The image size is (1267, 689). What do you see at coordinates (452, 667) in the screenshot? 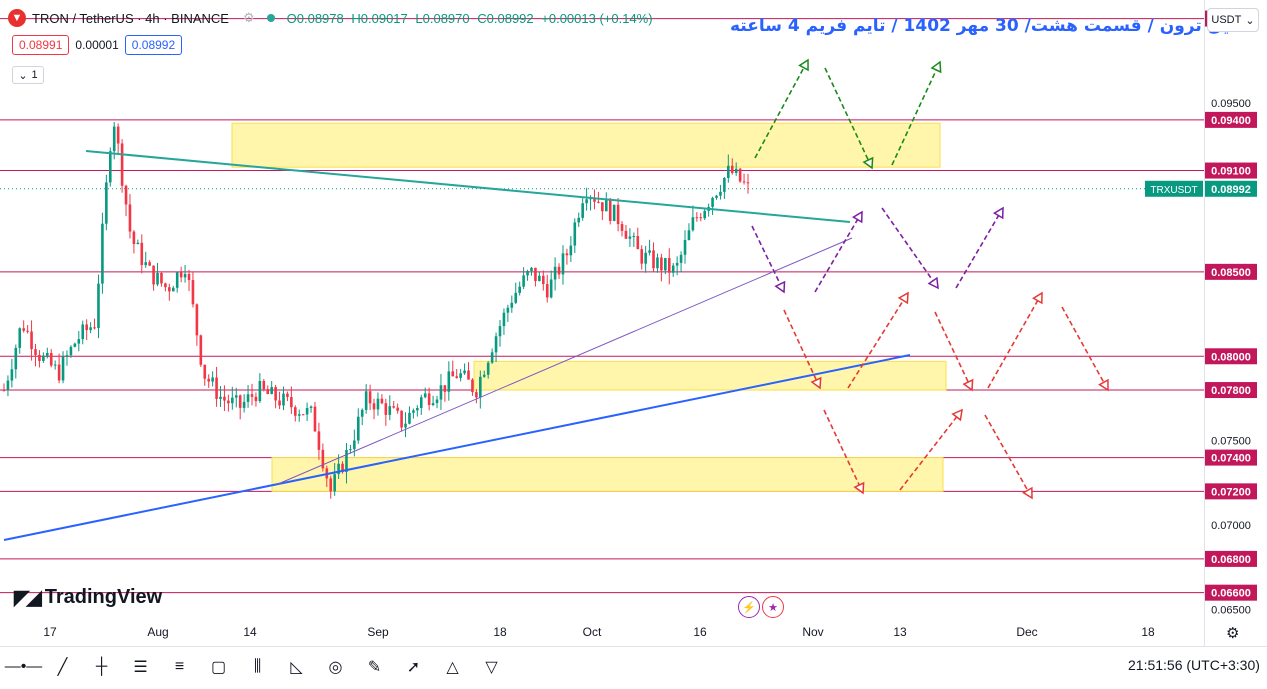
I see `arrow-up-tool-icon: △` at bounding box center [452, 667].